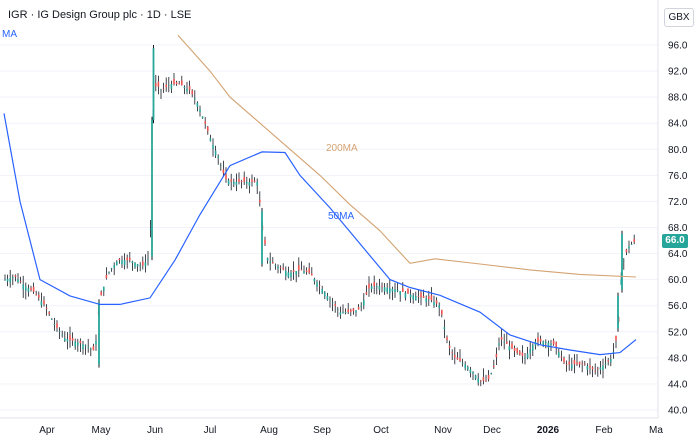 The image size is (700, 442). Describe the element at coordinates (678, 411) in the screenshot. I see `price-tick-label: 40.0` at that location.